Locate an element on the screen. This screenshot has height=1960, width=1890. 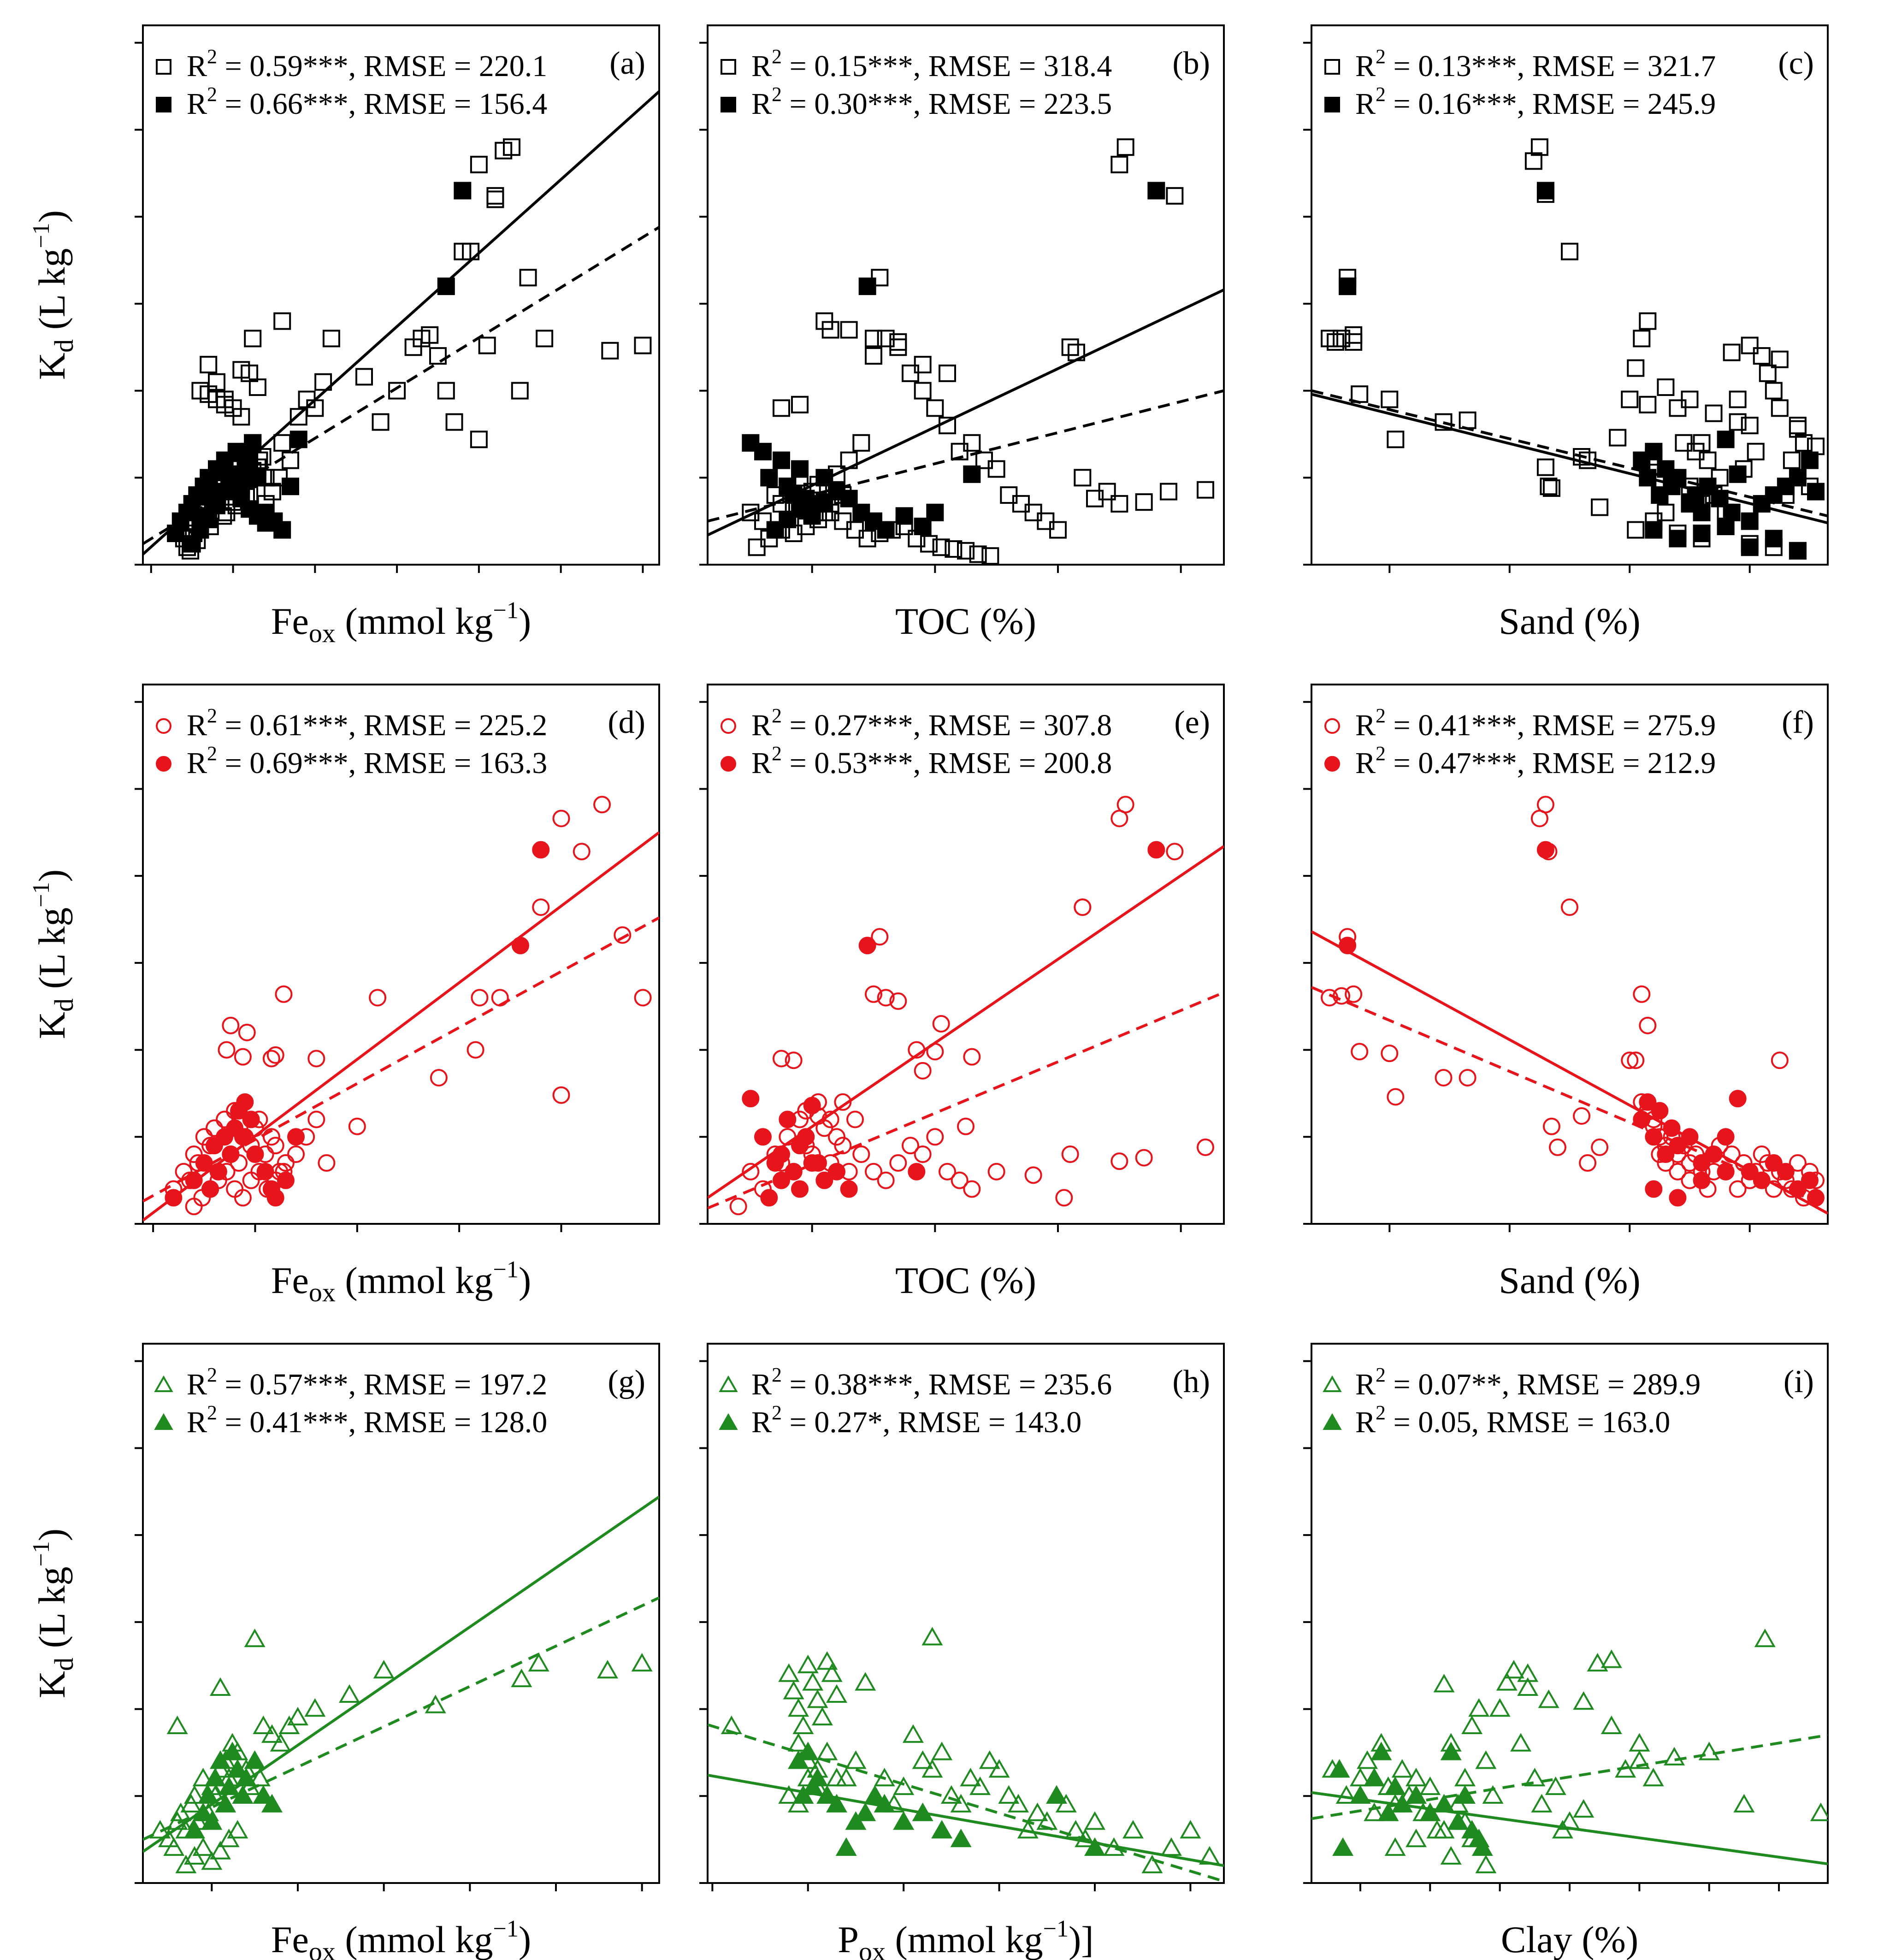
legend-entry: R2 = 0.13***, RMSE = 321.7 is located at coordinates (1535, 64).